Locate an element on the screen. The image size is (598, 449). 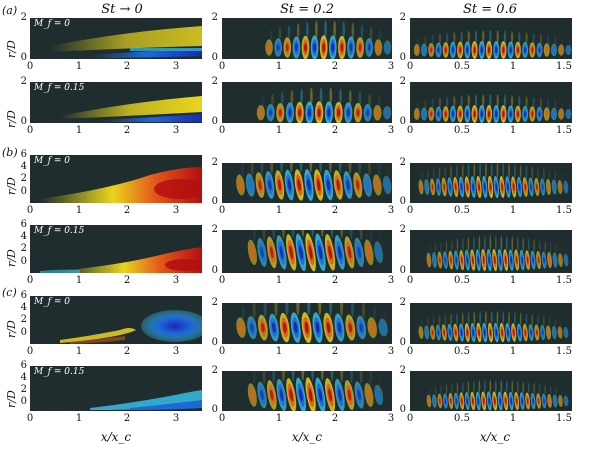
field-a-bottom-st06 is located at coordinates (492, 108).